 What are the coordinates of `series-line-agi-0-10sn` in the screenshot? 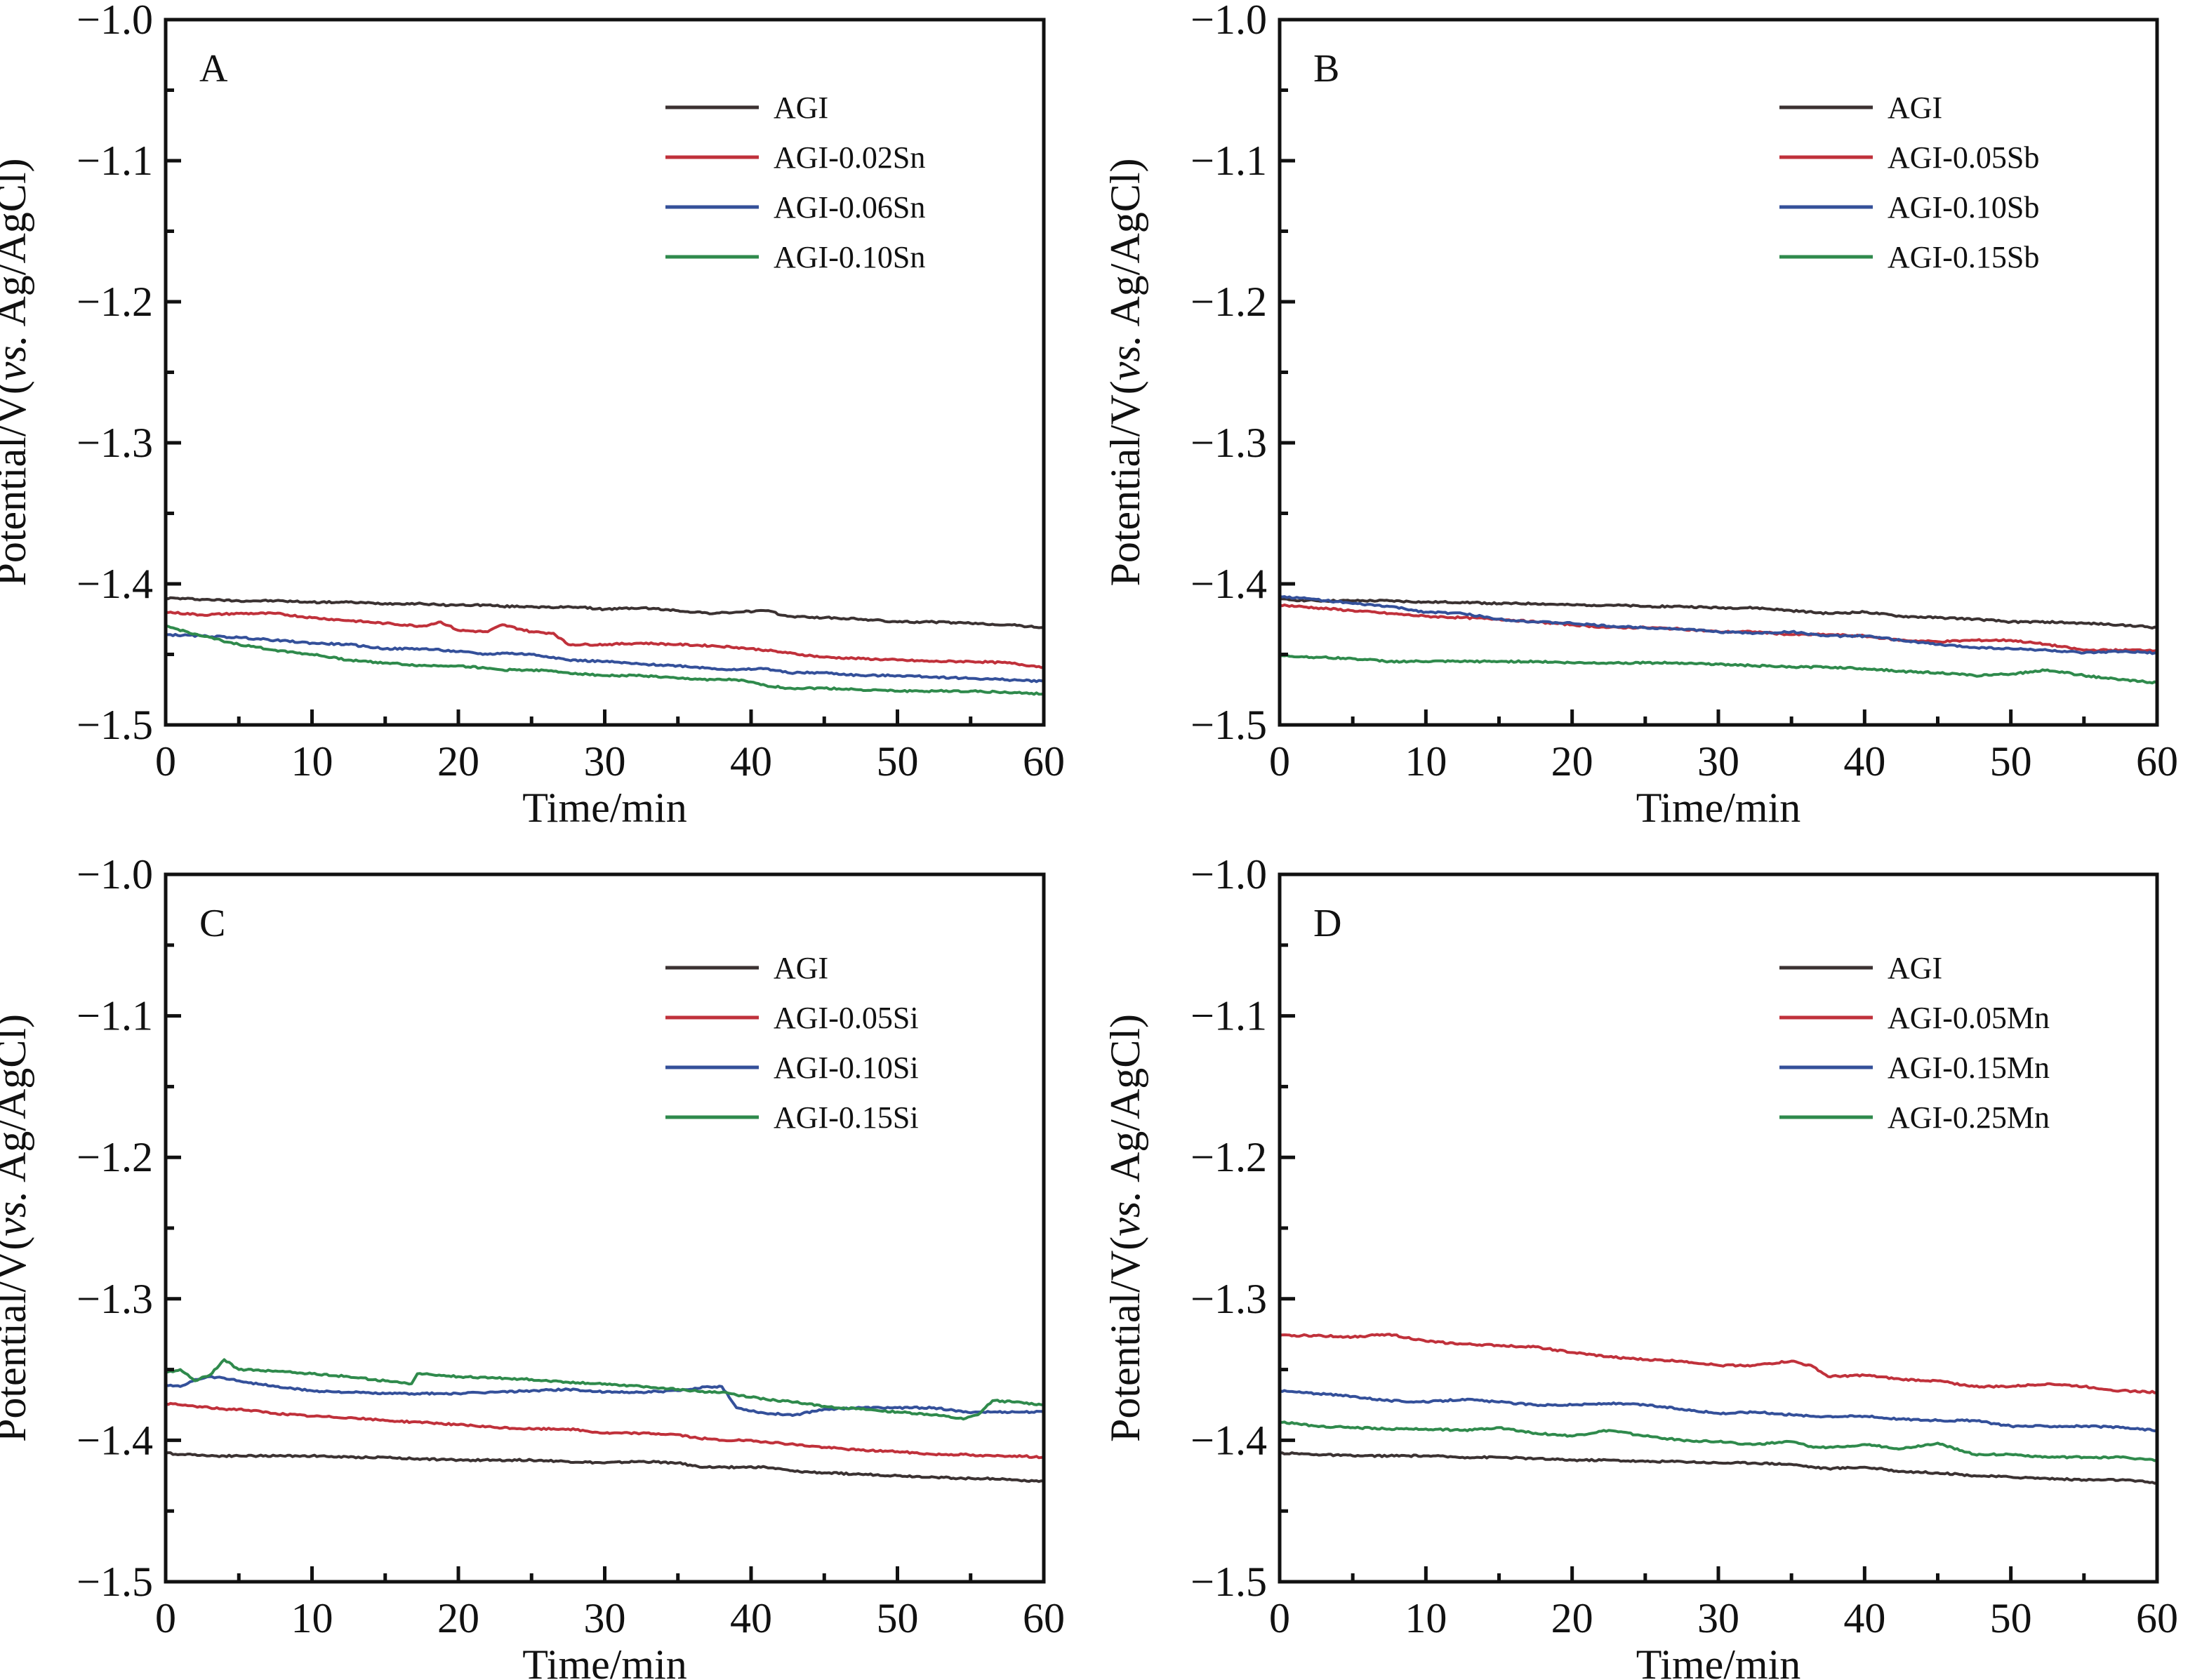 It's located at (605, 660).